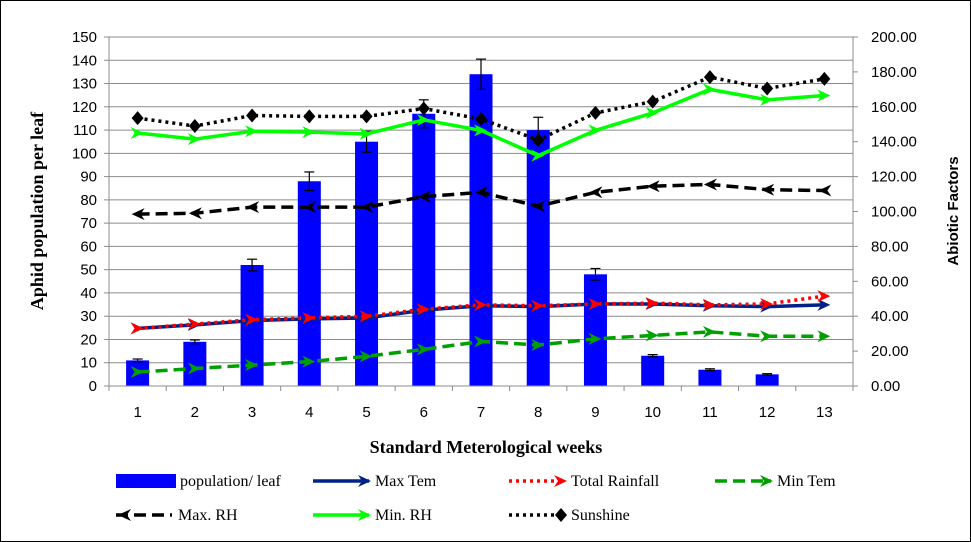  I want to click on y-tick-label: 100, so click(84, 153).